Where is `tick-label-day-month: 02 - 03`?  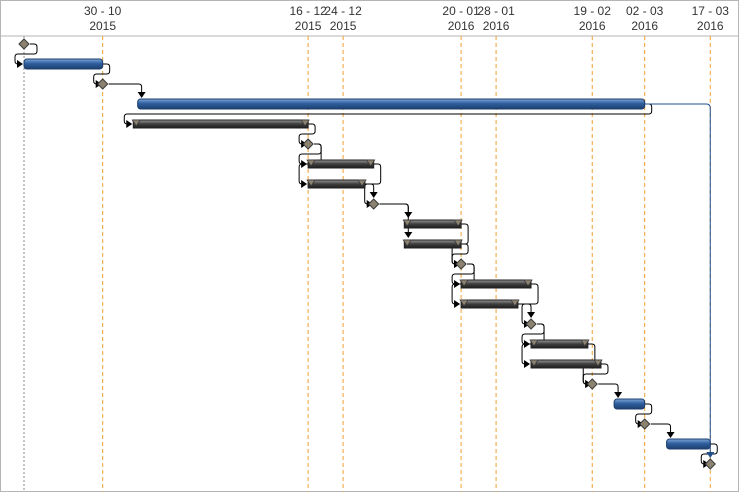
tick-label-day-month: 02 - 03 is located at coordinates (645, 11).